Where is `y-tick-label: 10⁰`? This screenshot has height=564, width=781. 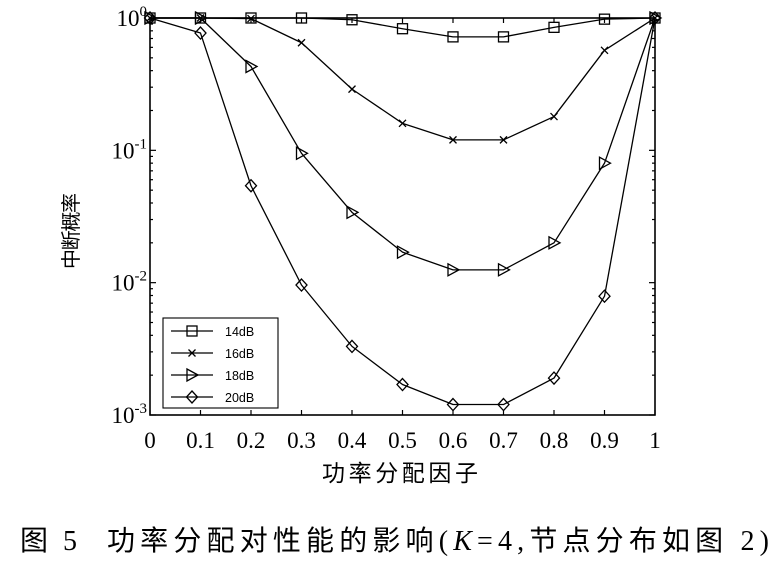 y-tick-label: 10⁰ is located at coordinates (132, 17).